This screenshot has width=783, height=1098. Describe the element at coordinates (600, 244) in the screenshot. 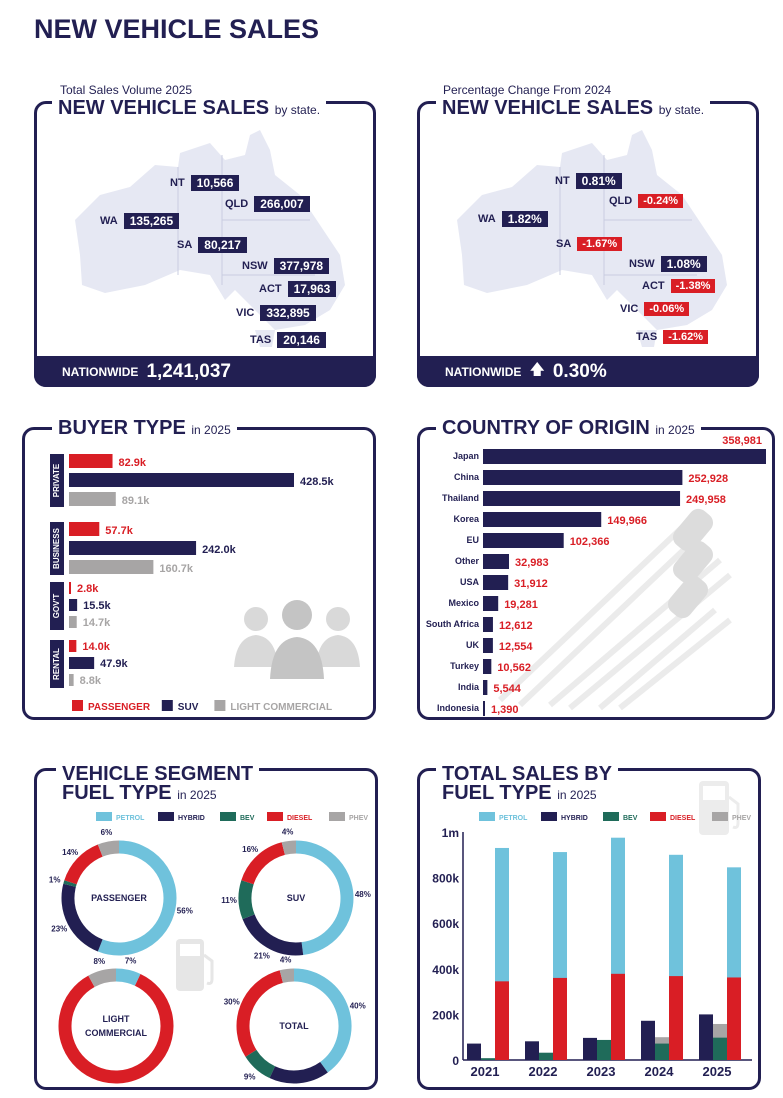

I see `state-value: -1.67%` at that location.